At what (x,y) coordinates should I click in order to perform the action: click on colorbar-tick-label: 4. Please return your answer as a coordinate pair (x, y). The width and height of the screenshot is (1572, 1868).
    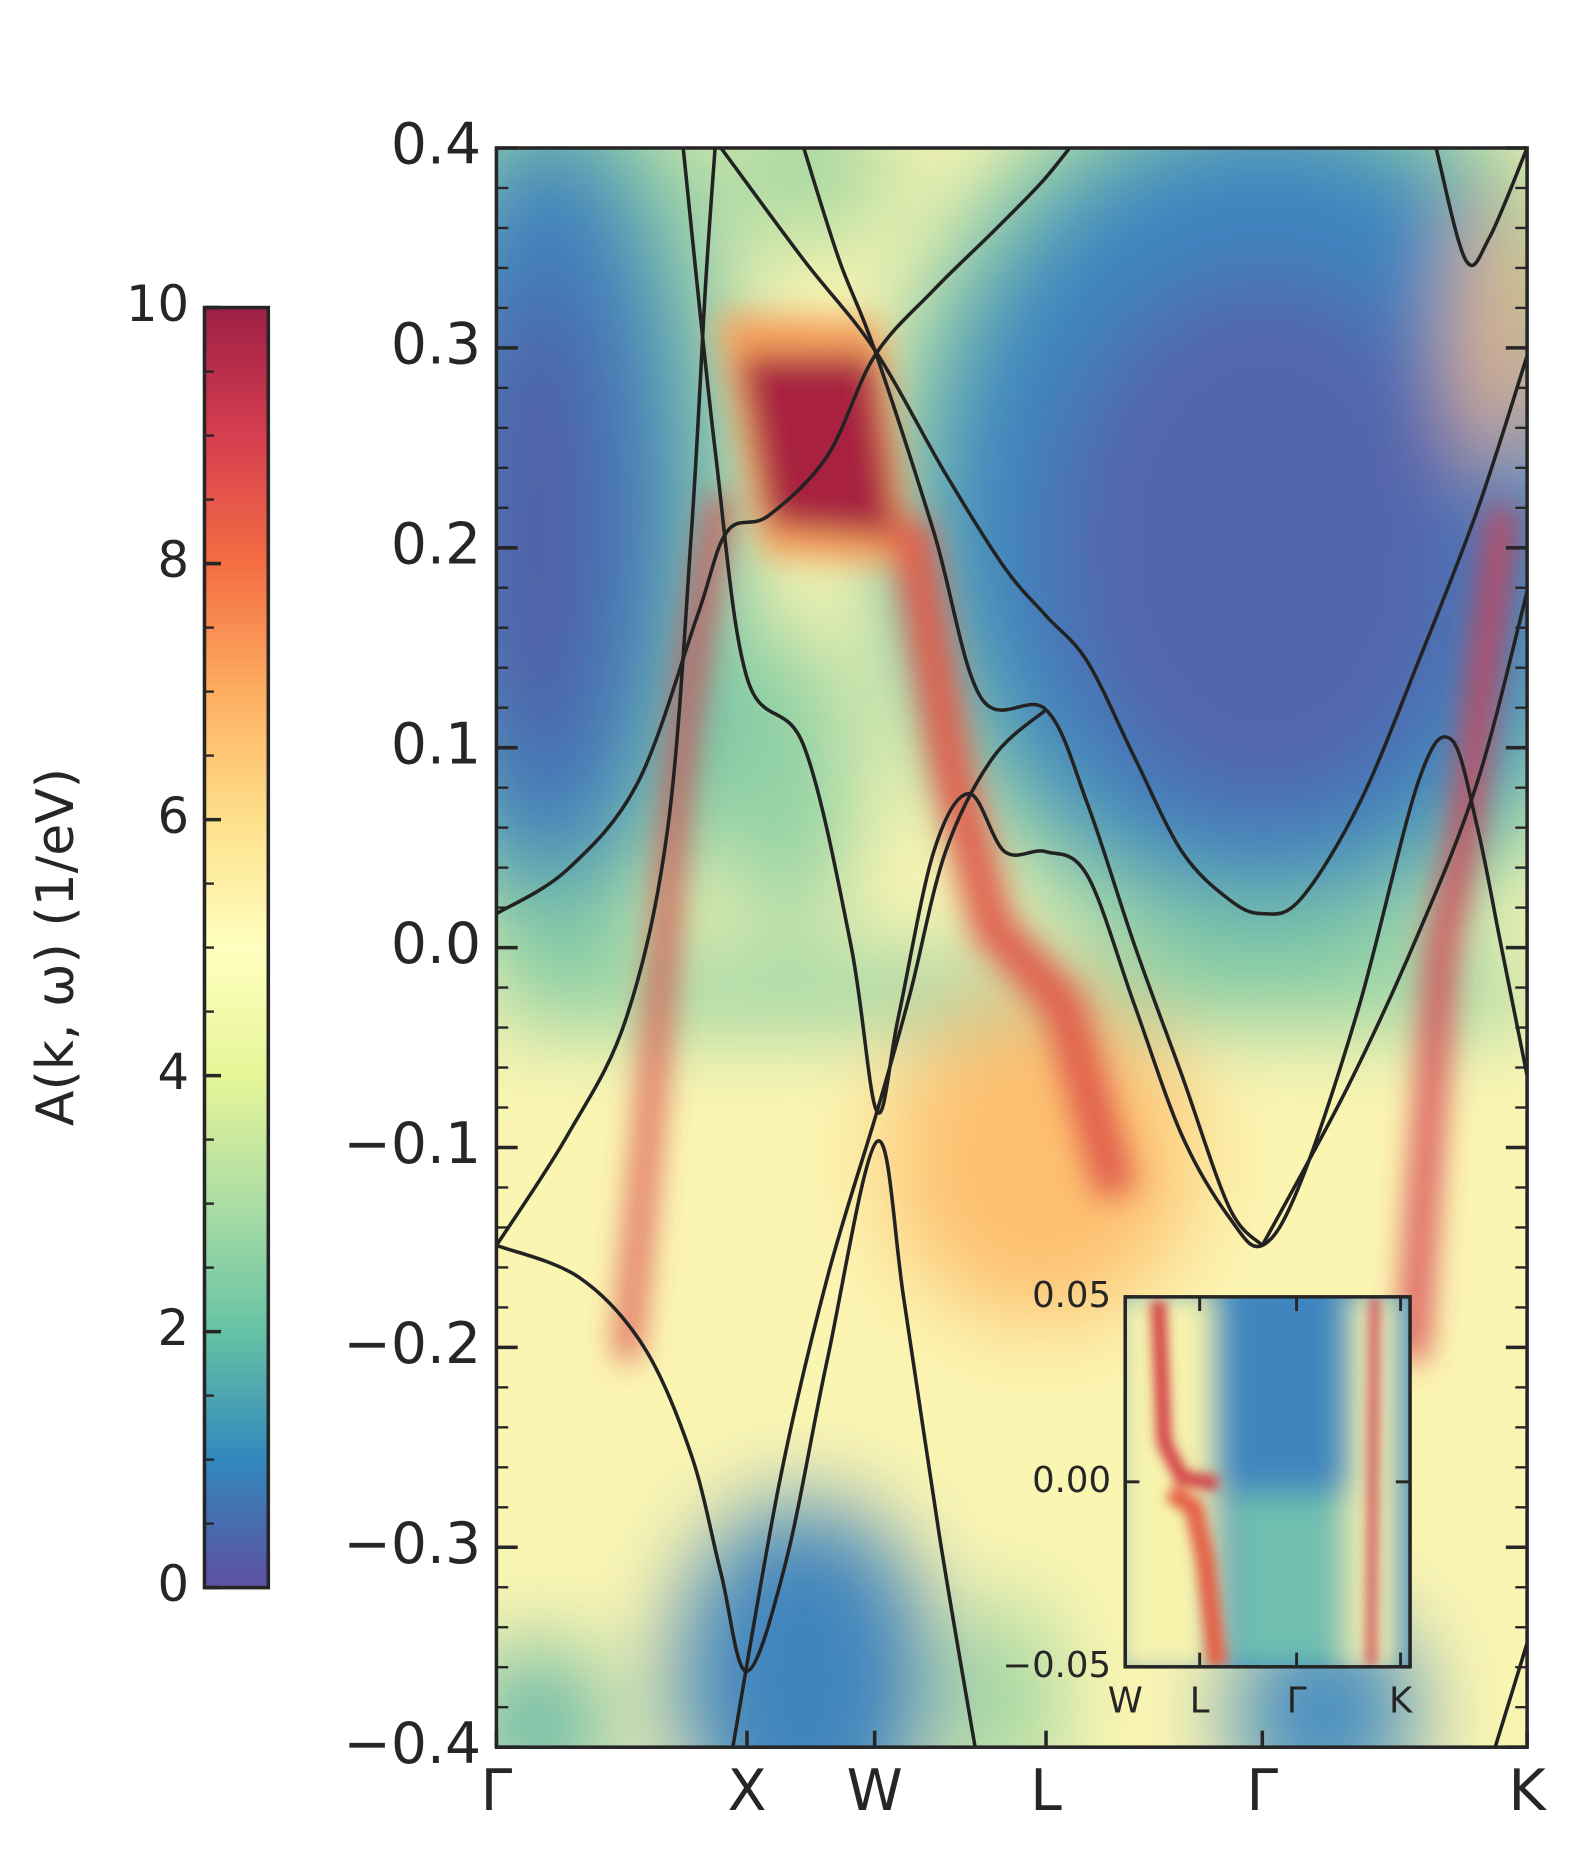
    Looking at the image, I should click on (174, 1072).